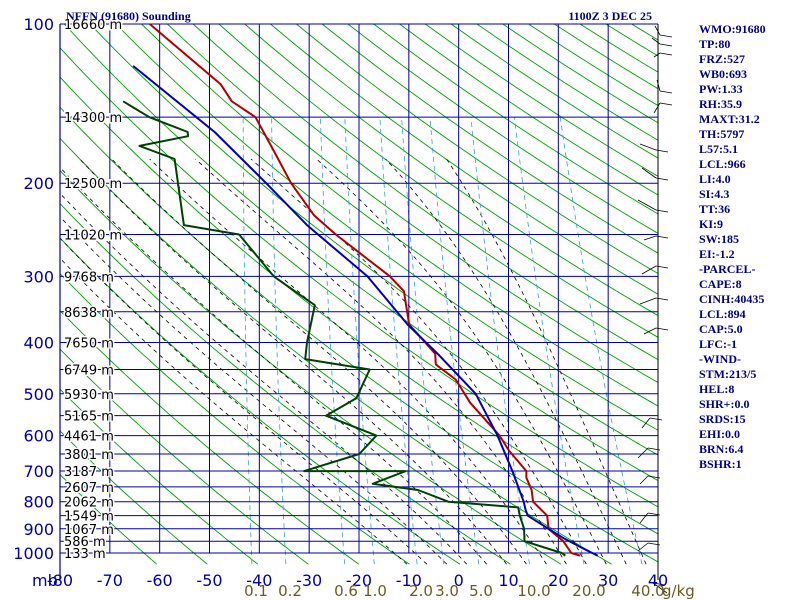 The width and height of the screenshot is (800, 600). What do you see at coordinates (33, 553) in the screenshot?
I see `pressure-tick-label: 1000` at bounding box center [33, 553].